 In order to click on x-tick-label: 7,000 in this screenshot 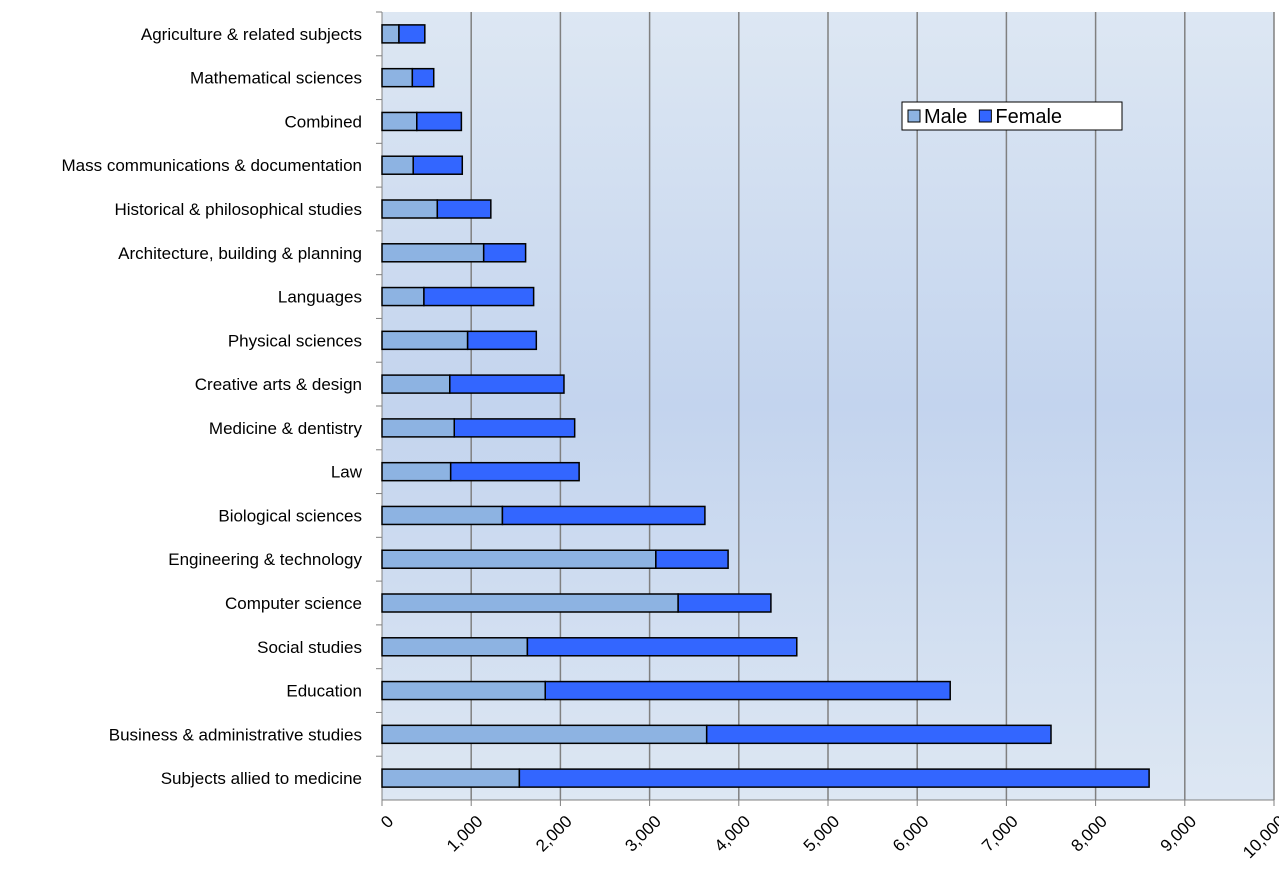, I will do `click(1000, 834)`.